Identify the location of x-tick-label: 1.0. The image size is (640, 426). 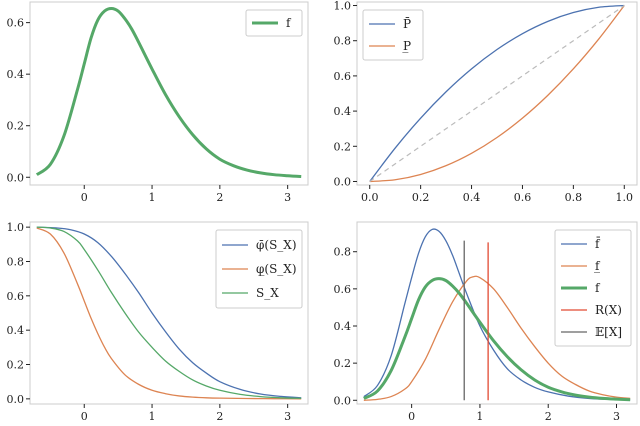
(625, 197).